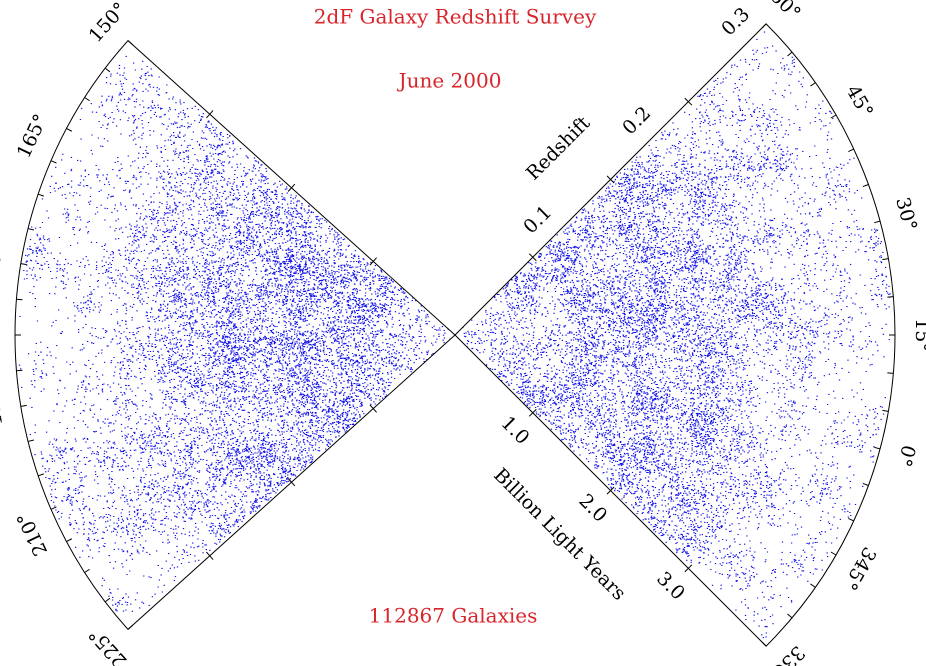 The image size is (926, 666). What do you see at coordinates (636, 120) in the screenshot?
I see `redshift-tick-label: 0.2` at bounding box center [636, 120].